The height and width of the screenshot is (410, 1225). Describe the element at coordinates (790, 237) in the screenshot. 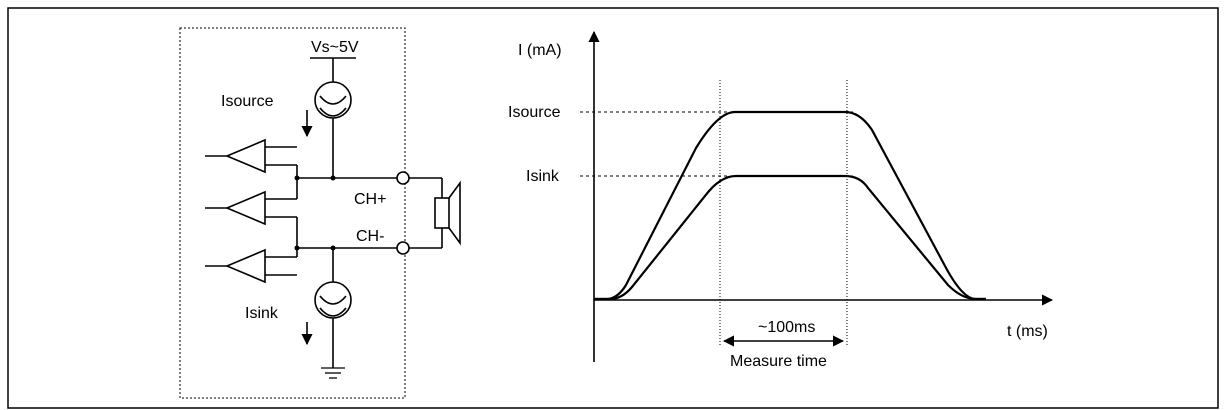

I see `isink-curve` at that location.